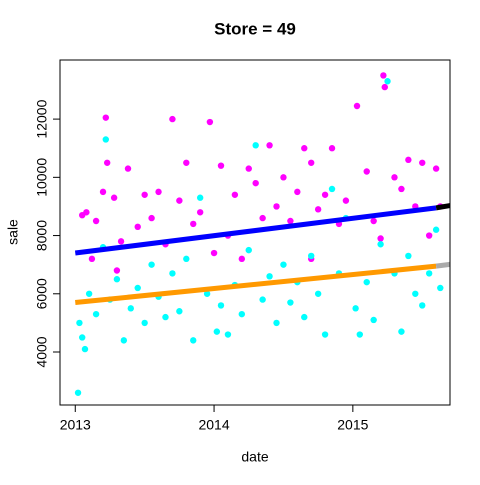  What do you see at coordinates (42, 235) in the screenshot?
I see `y-tick-label: 8000` at bounding box center [42, 235].